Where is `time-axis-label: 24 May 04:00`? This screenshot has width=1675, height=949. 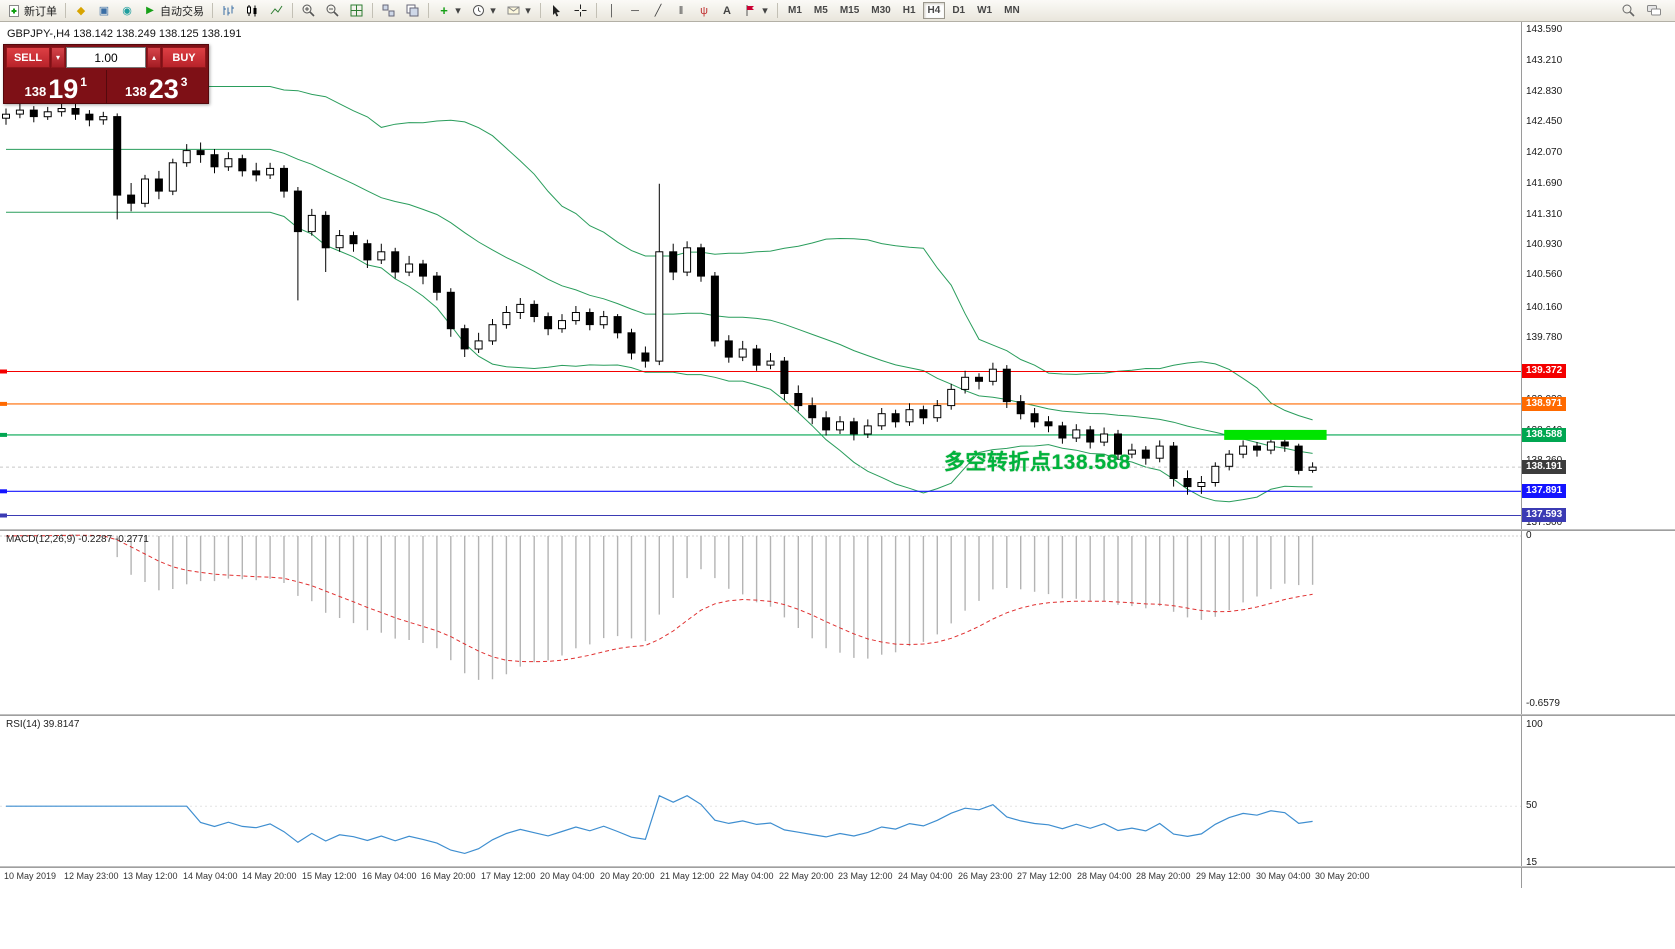
time-axis-label: 24 May 04:00 is located at coordinates (925, 876).